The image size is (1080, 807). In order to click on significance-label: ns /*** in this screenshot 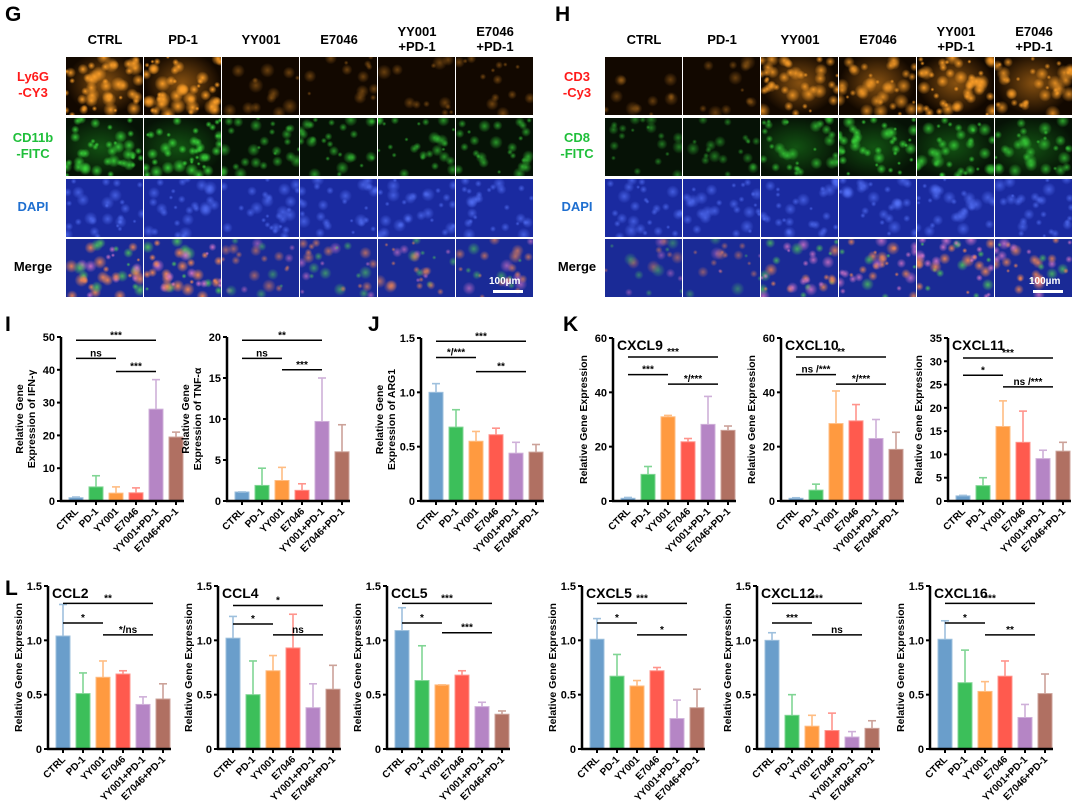, I will do `click(1028, 382)`.